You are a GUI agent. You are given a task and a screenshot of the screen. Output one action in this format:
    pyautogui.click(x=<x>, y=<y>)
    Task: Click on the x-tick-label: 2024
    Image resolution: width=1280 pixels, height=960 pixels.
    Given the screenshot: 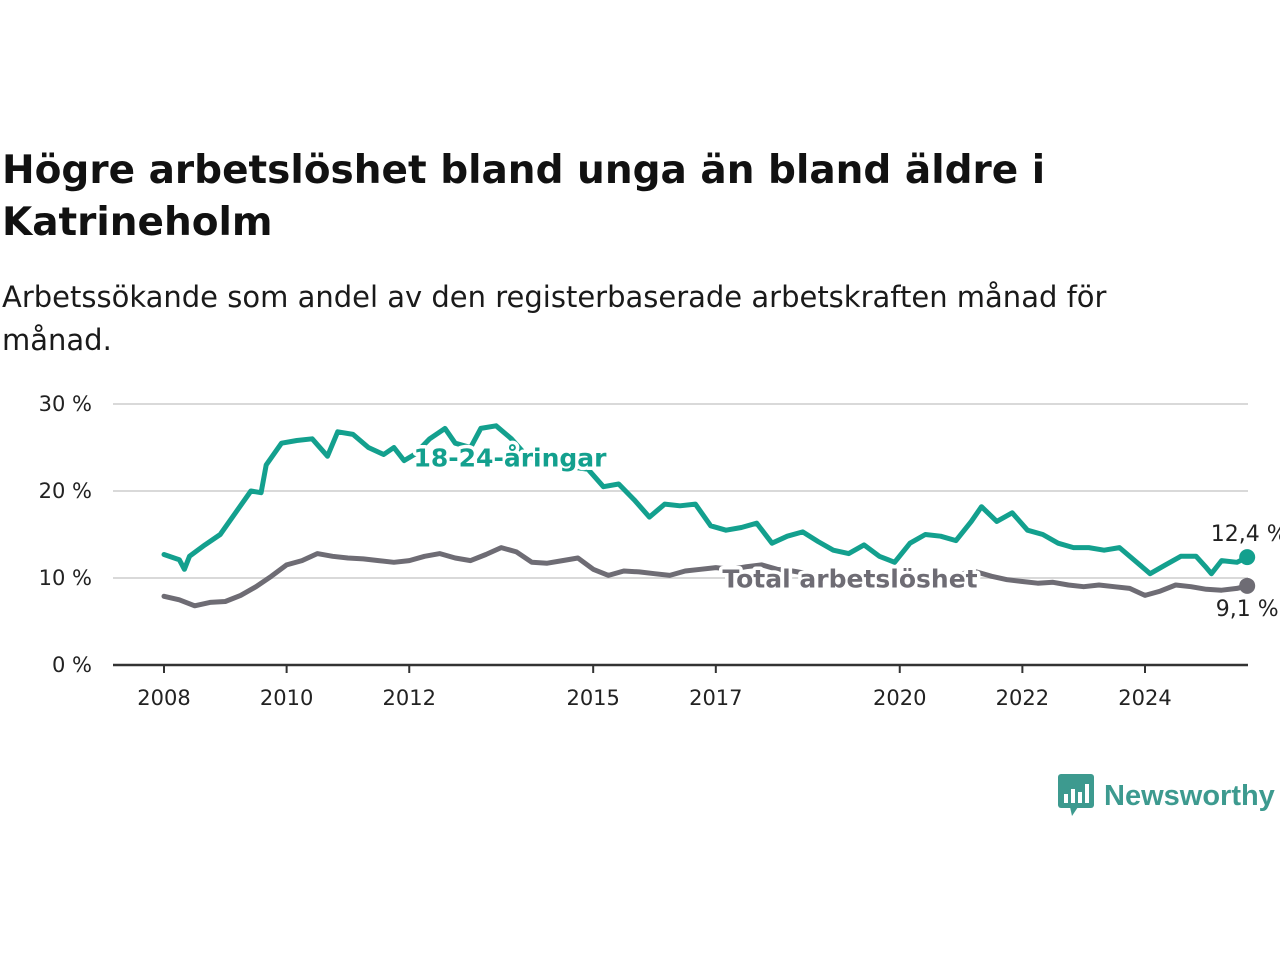 What is the action you would take?
    pyautogui.click(x=1144, y=698)
    